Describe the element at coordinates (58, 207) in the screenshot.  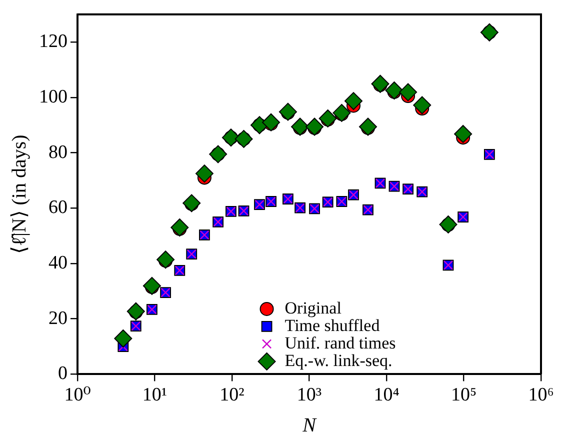
I see `y-tick-label: 60` at that location.